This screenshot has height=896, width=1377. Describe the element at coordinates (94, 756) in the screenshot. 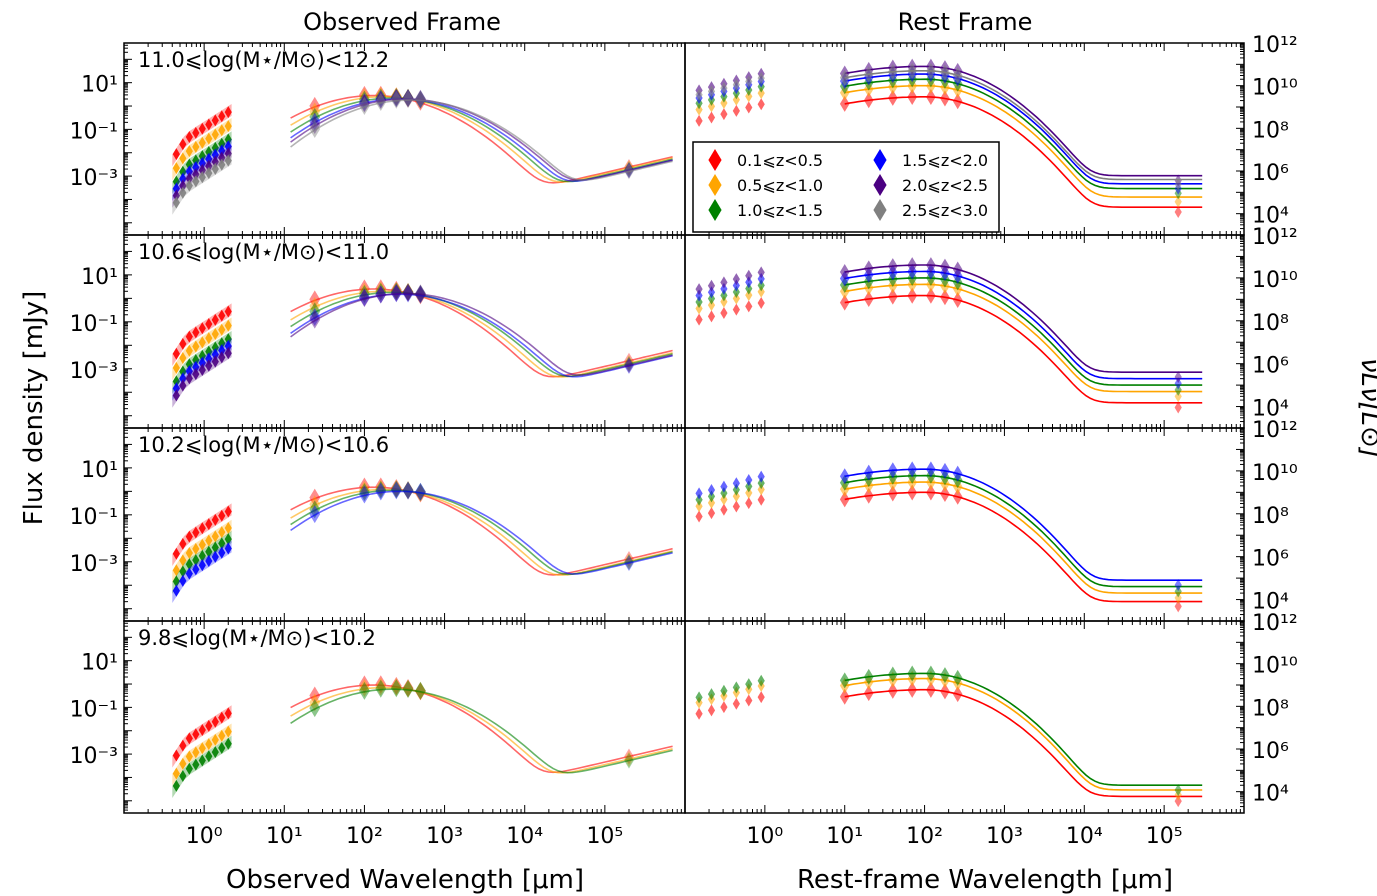

I see `y-tick-label: 10⁻³` at that location.